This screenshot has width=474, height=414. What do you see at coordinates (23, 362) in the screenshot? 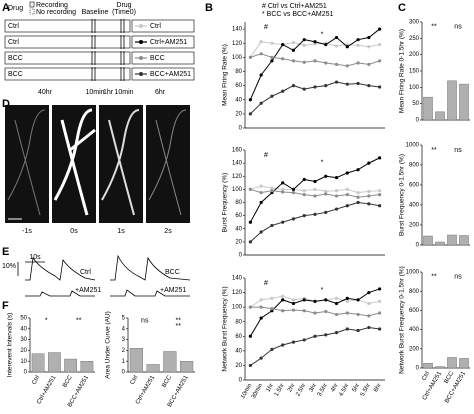
I see `y-tick-label: 10` at bounding box center [23, 362].